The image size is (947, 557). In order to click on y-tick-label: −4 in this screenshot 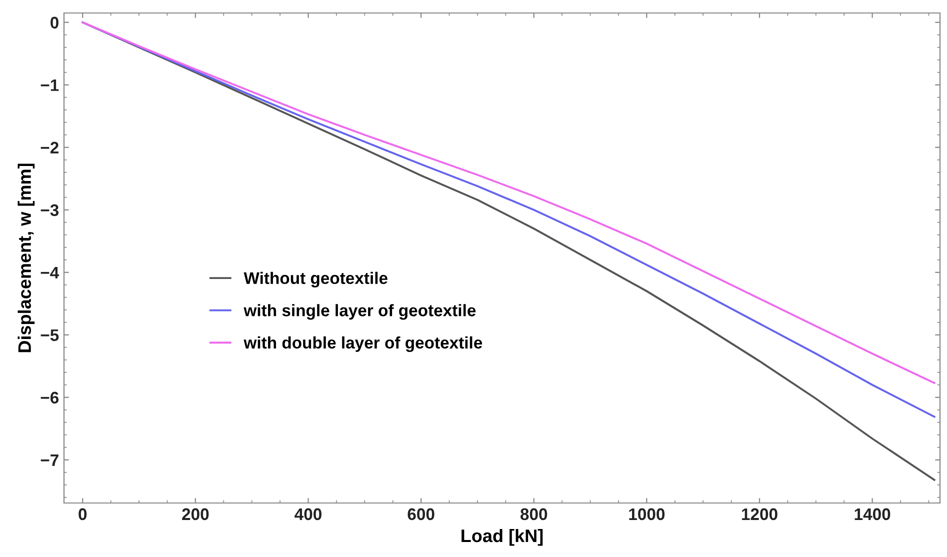, I will do `click(50, 272)`.